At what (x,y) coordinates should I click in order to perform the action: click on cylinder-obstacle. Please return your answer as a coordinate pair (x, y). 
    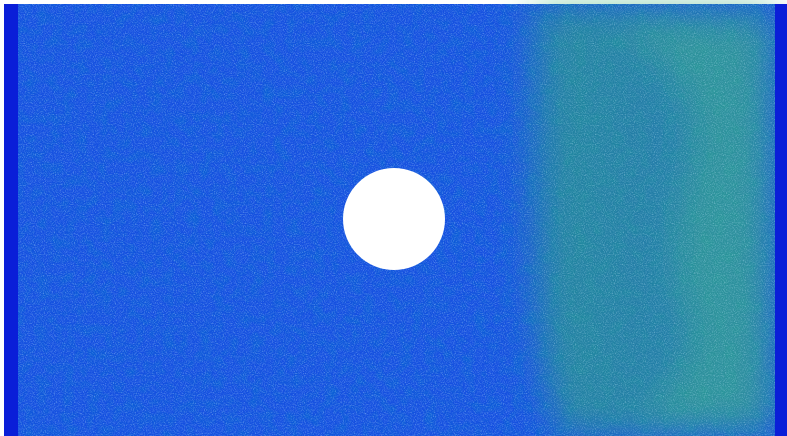
    Looking at the image, I should click on (394, 219).